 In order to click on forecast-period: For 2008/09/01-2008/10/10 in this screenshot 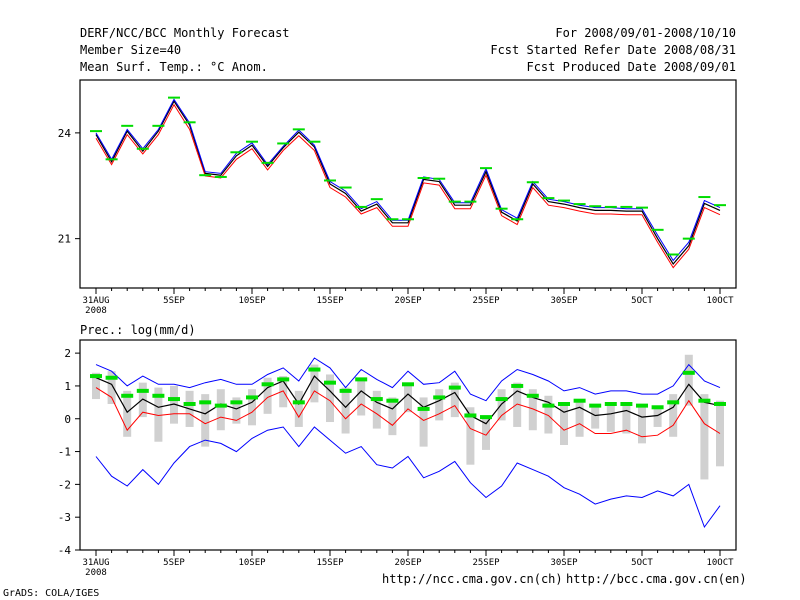, I will do `click(645, 33)`.